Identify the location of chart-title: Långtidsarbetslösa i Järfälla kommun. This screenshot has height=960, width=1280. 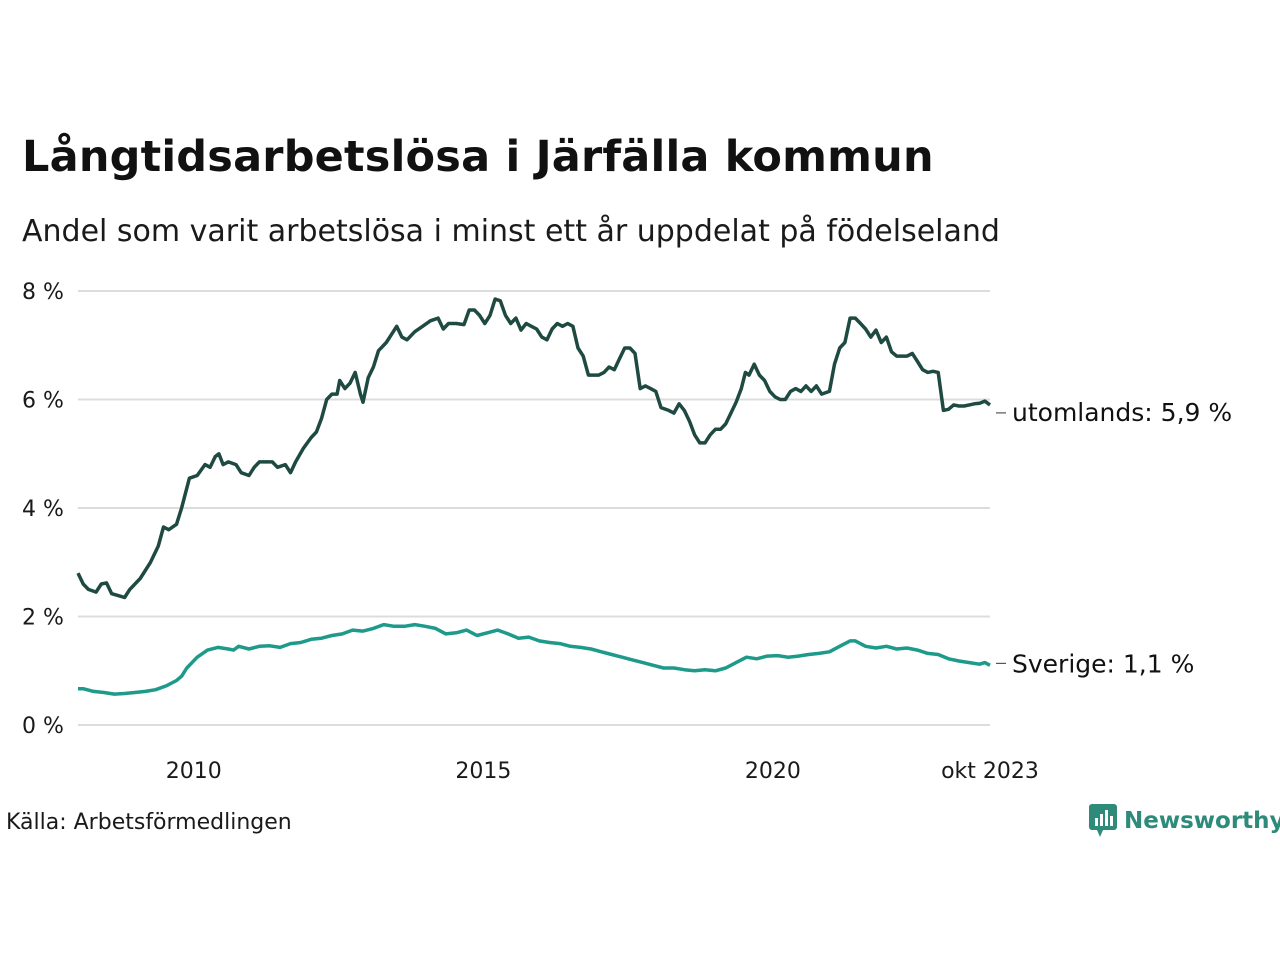
(478, 157).